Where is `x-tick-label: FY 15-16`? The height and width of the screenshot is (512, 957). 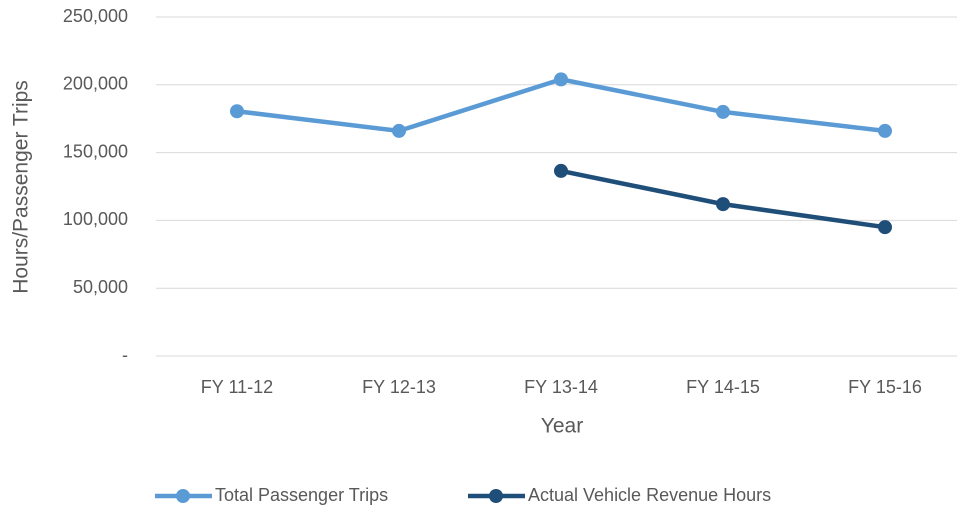 x-tick-label: FY 15-16 is located at coordinates (885, 387).